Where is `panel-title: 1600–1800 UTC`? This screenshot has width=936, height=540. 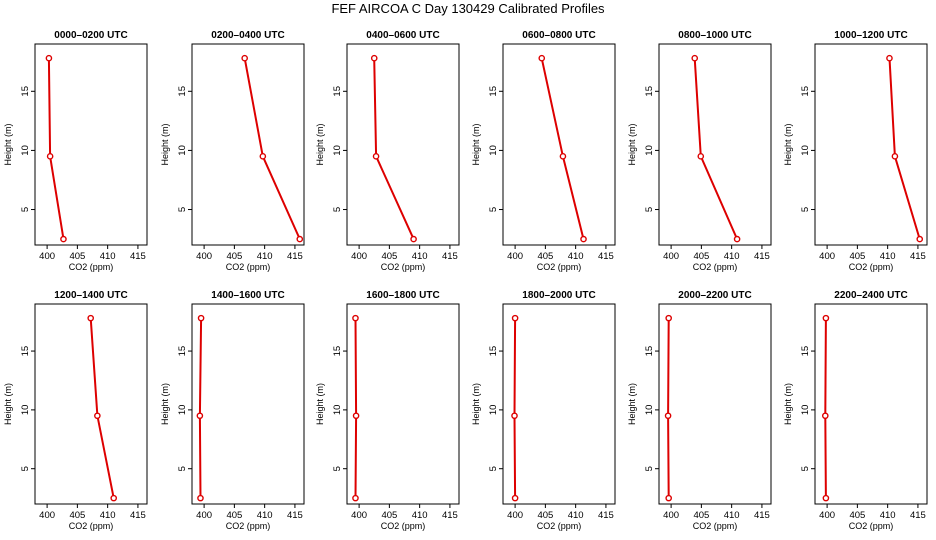
panel-title: 1600–1800 UTC is located at coordinates (402, 295).